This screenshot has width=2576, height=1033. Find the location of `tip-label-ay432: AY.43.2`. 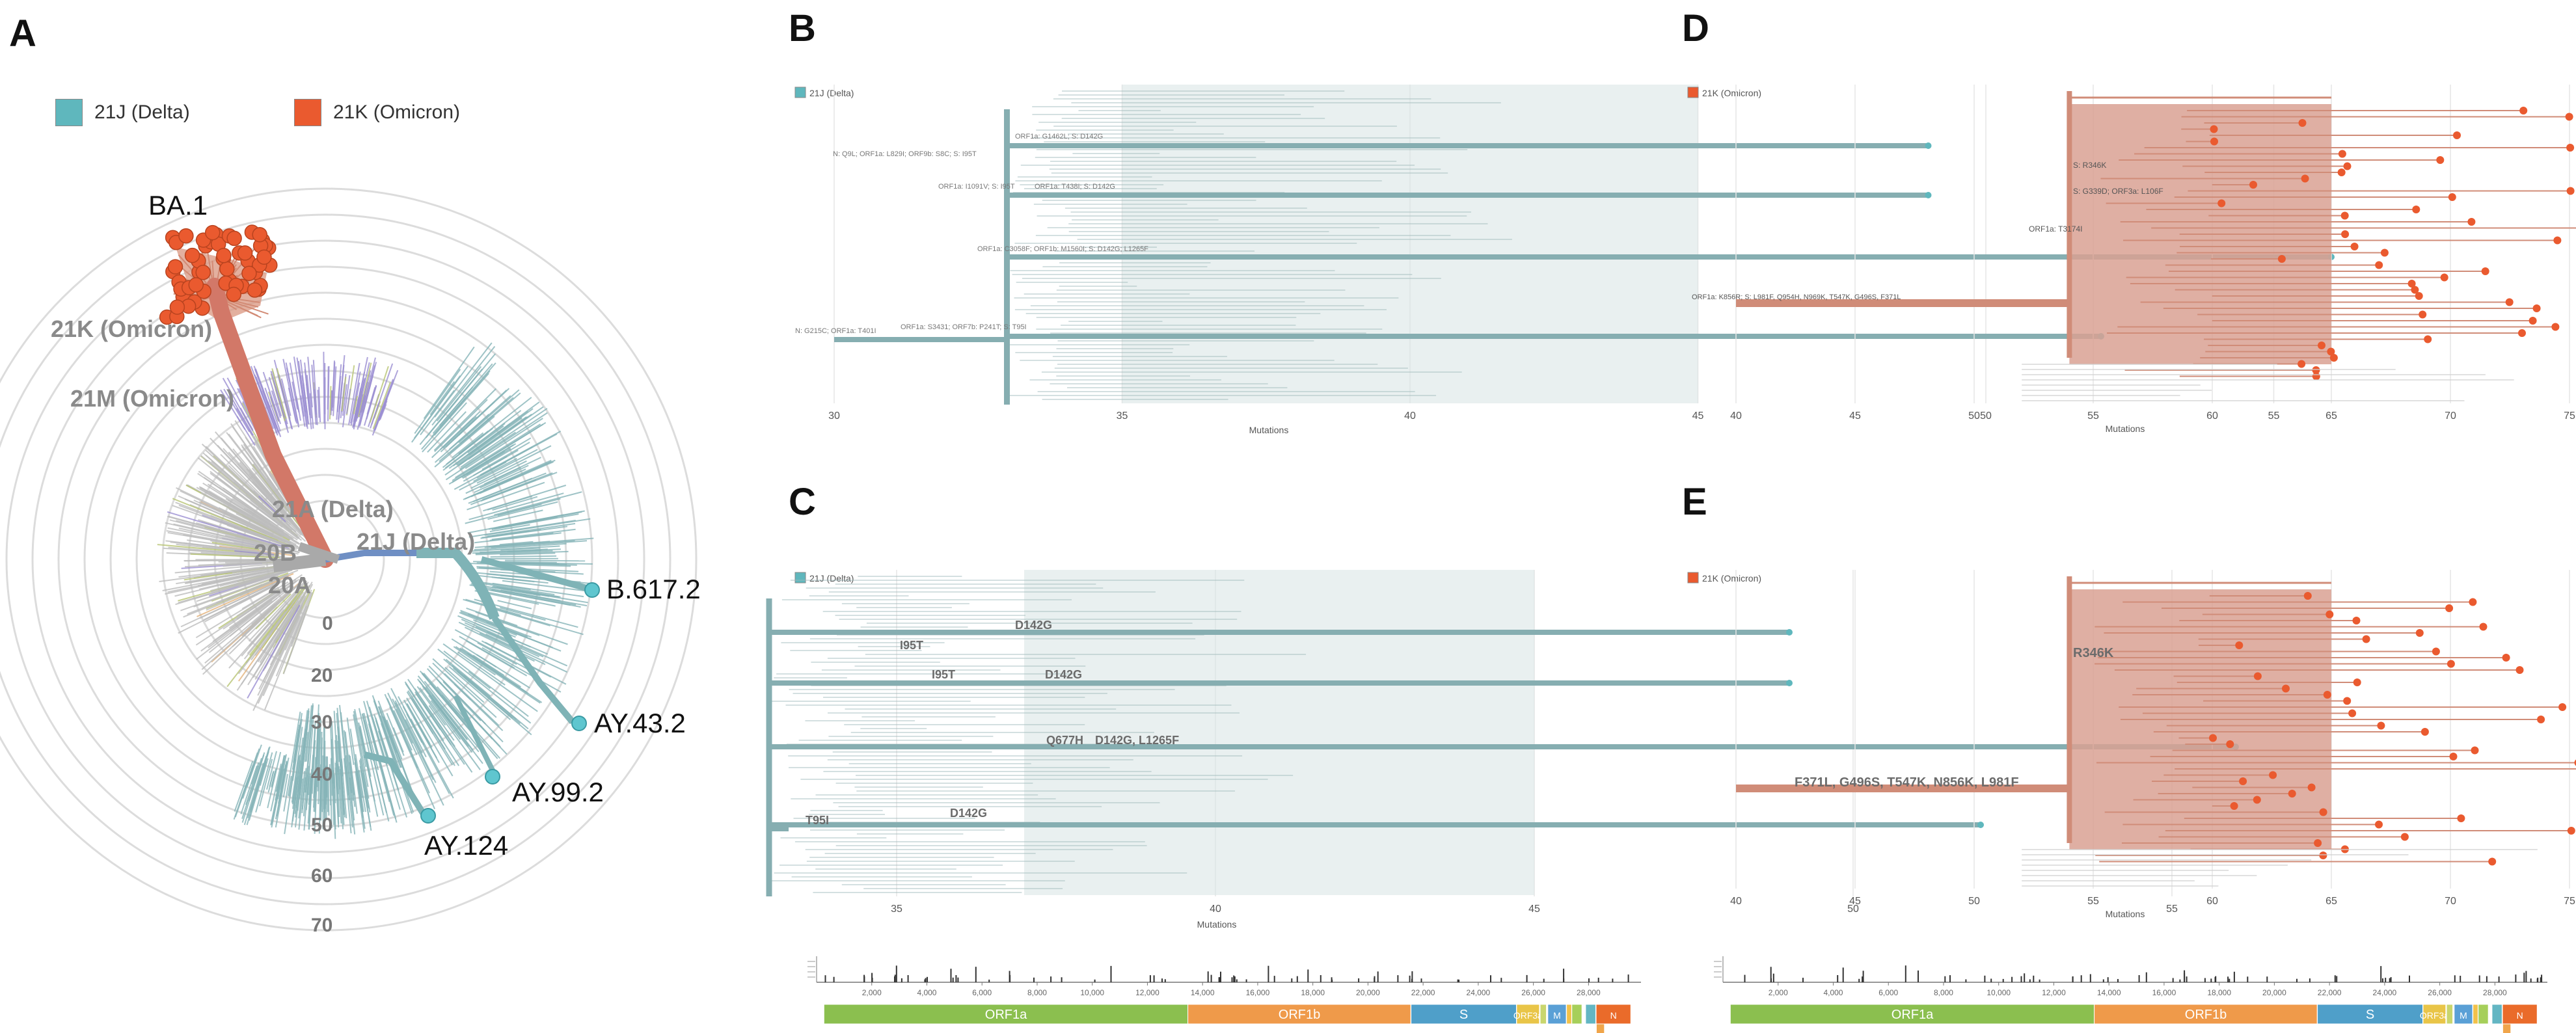

tip-label-ay432: AY.43.2 is located at coordinates (640, 723).